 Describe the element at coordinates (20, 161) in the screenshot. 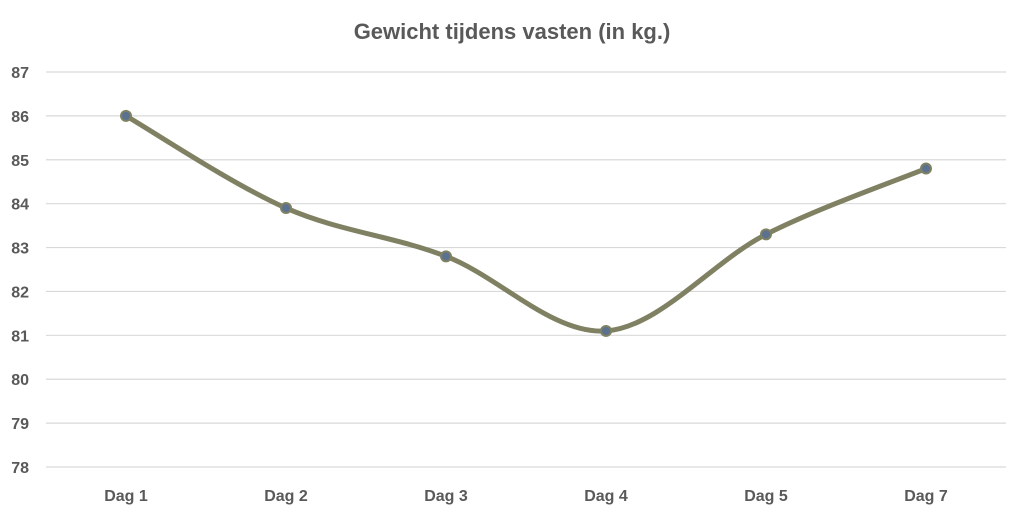

I see `y-tick-label: 85` at that location.